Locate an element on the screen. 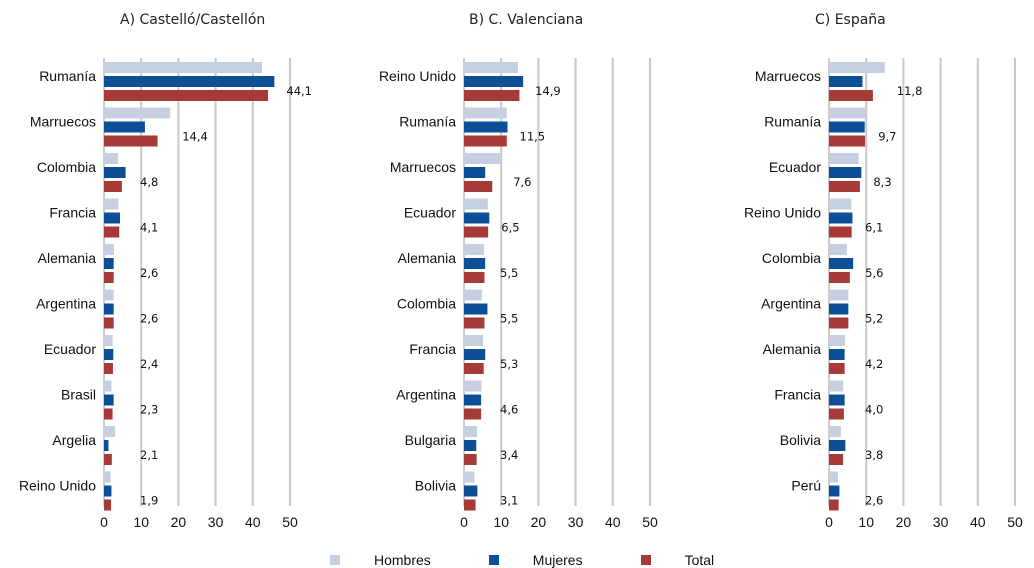 The width and height of the screenshot is (1034, 568). panel-a-category-label-colombia: Colombia is located at coordinates (66, 167).